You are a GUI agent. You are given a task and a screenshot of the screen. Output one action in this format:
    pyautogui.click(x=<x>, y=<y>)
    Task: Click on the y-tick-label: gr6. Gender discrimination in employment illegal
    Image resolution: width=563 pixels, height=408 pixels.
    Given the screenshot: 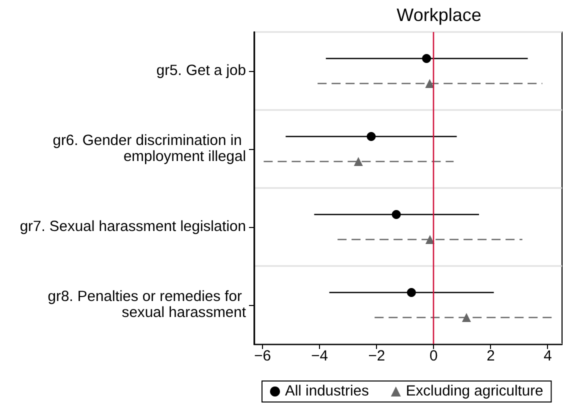 What is the action you would take?
    pyautogui.click(x=149, y=149)
    